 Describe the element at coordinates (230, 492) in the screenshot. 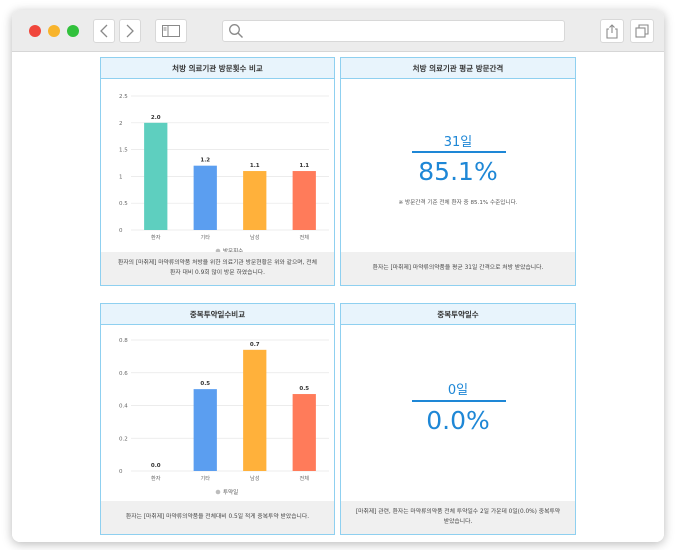

I see `legend-label: 투약일` at that location.